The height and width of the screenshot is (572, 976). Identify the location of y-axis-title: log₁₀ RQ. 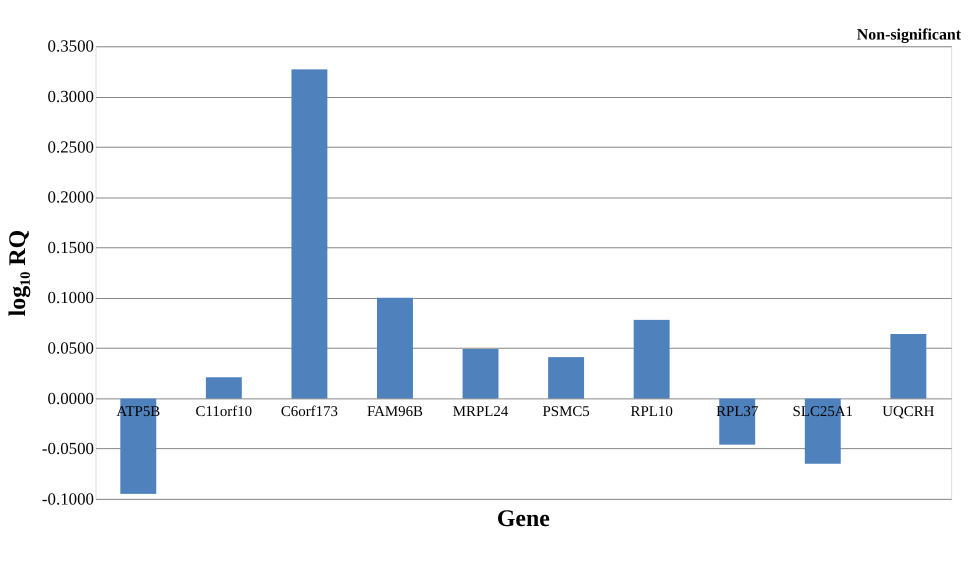
(17, 273).